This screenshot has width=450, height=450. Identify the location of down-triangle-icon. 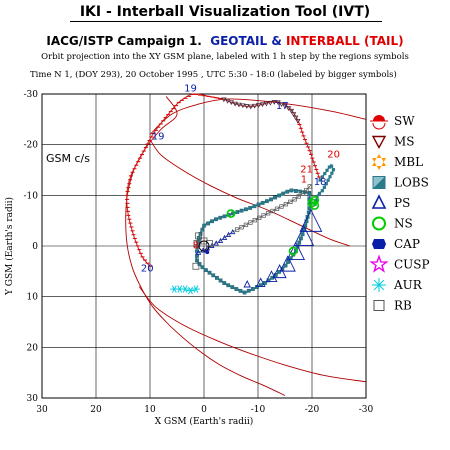
(379, 142).